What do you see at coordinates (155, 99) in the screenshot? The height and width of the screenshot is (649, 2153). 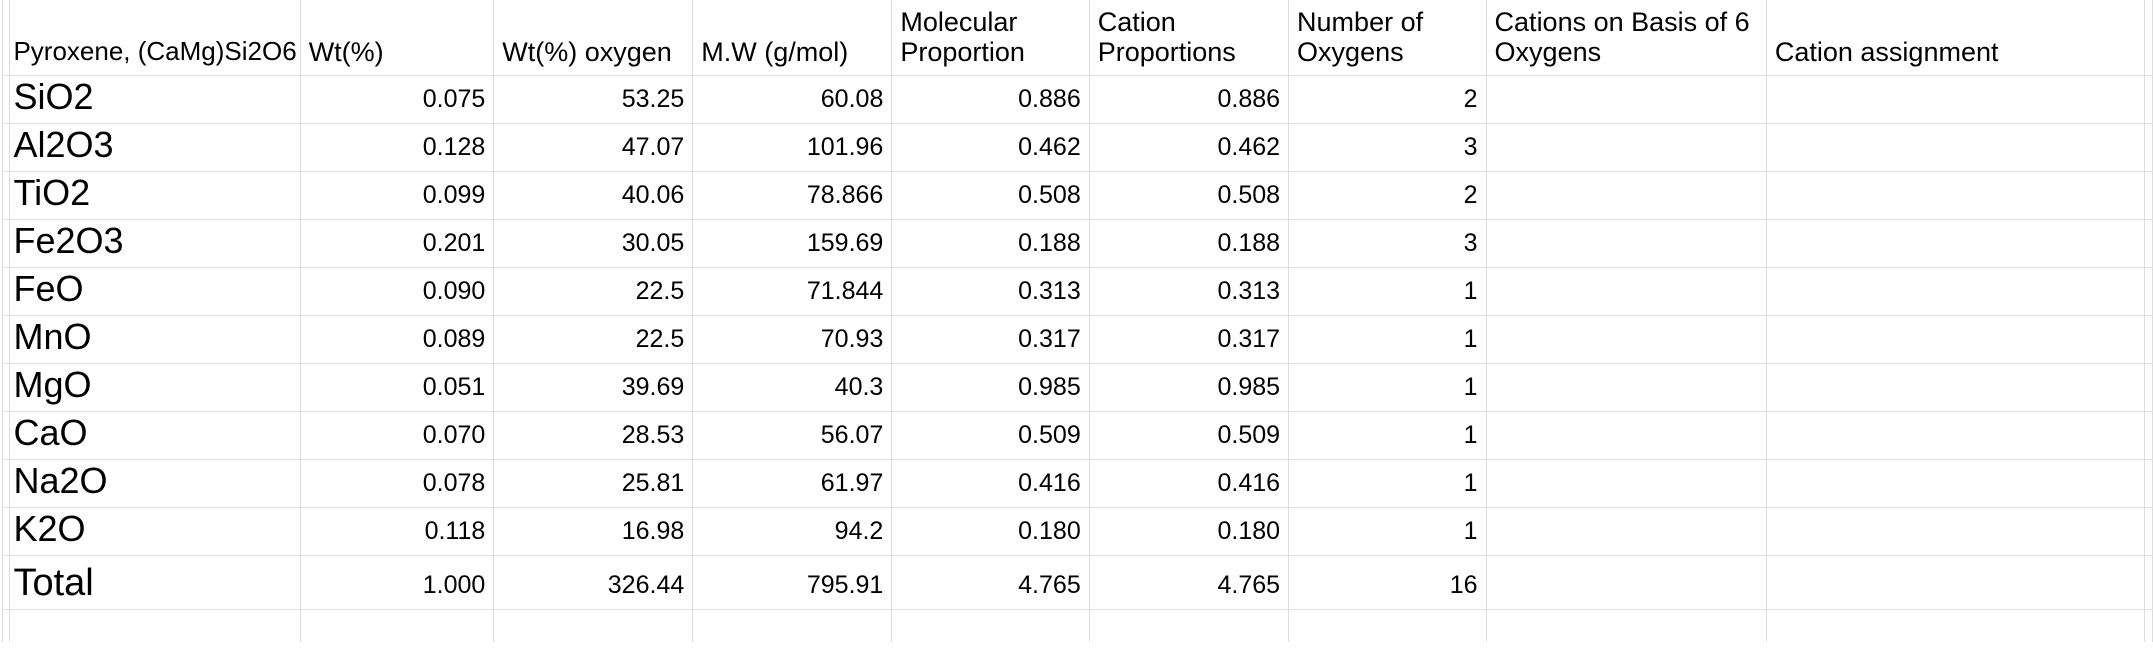 I see `row-label-cell: SiO2` at bounding box center [155, 99].